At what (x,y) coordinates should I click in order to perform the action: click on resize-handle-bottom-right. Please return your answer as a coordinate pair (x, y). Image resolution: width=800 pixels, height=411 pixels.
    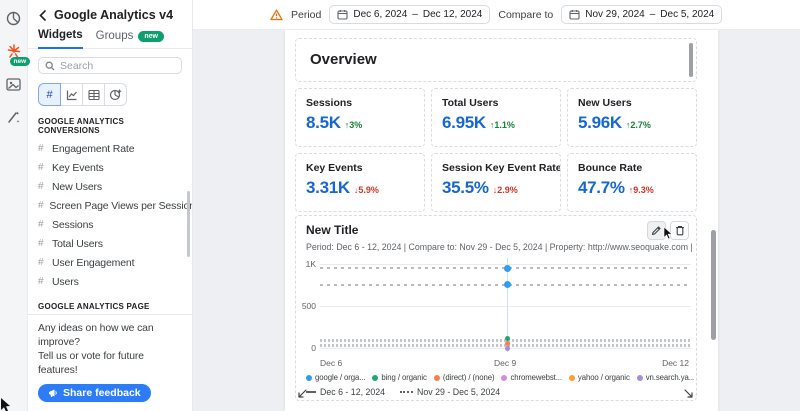
    Looking at the image, I should click on (688, 393).